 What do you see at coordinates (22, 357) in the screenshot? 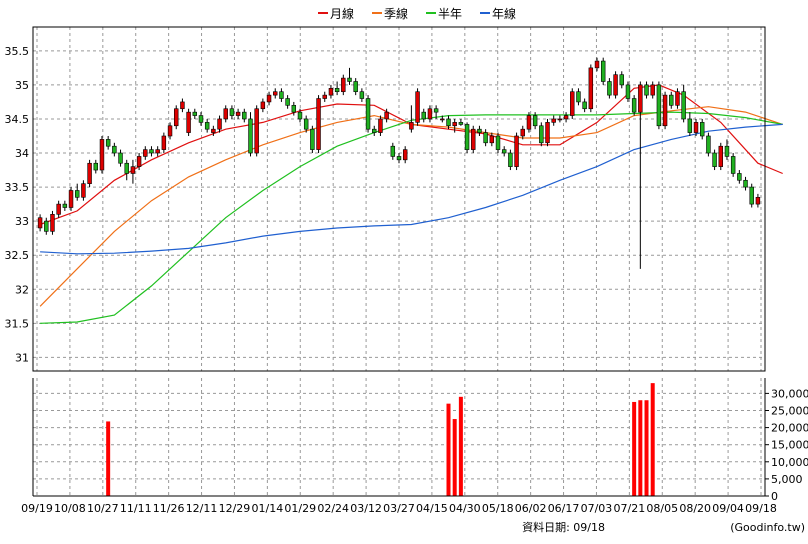
I see `price-tick-label: 31` at bounding box center [22, 357].